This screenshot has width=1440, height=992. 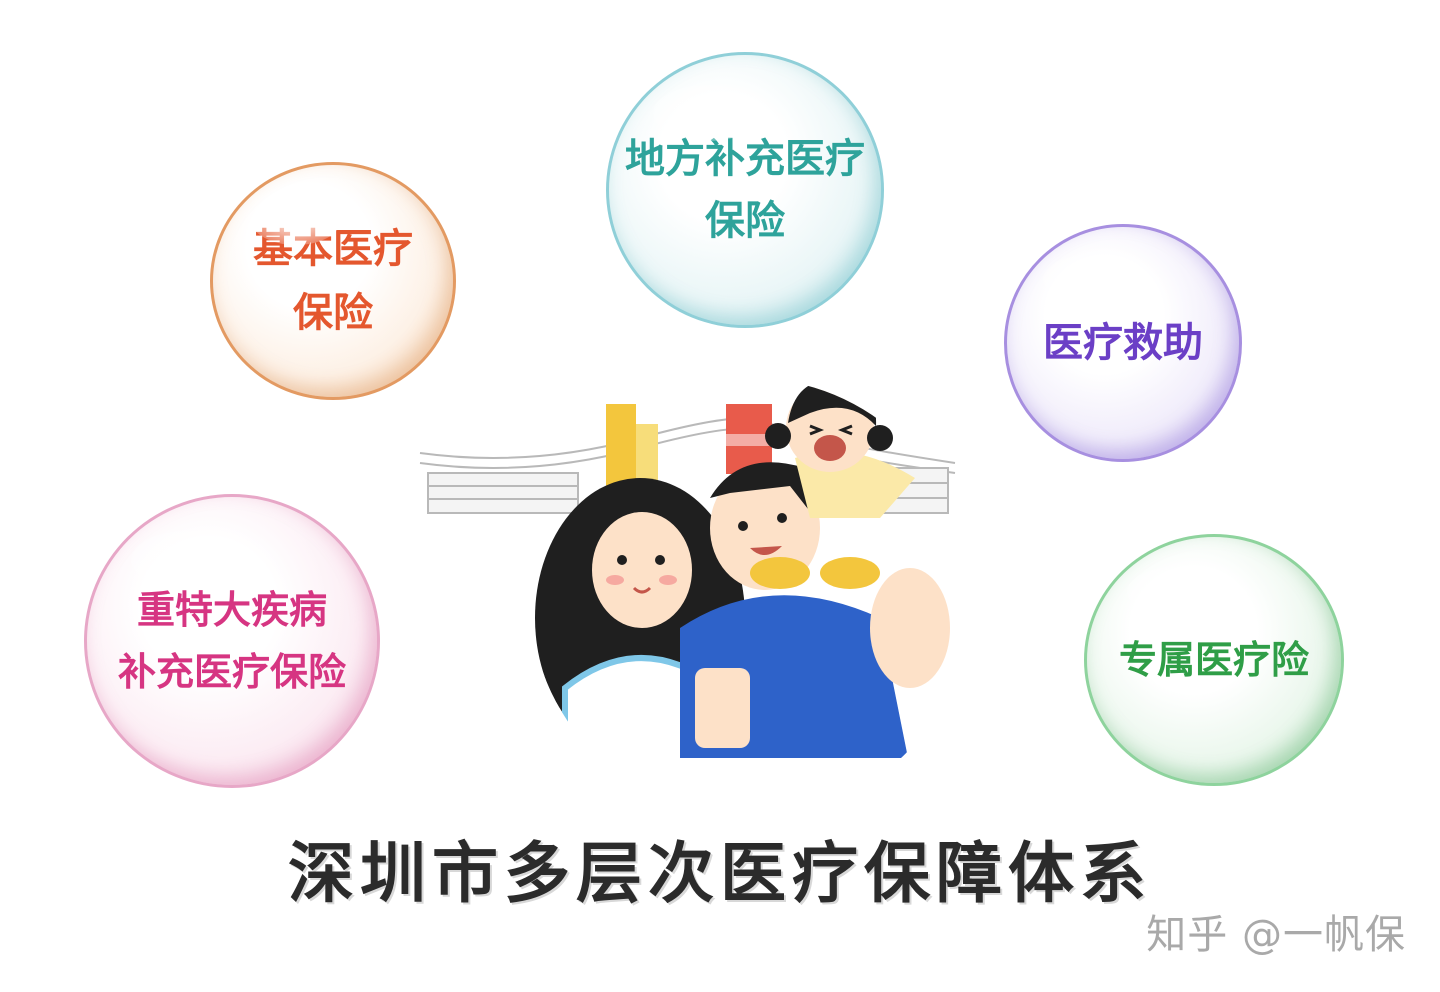 I want to click on father-hair, so click(x=764, y=490).